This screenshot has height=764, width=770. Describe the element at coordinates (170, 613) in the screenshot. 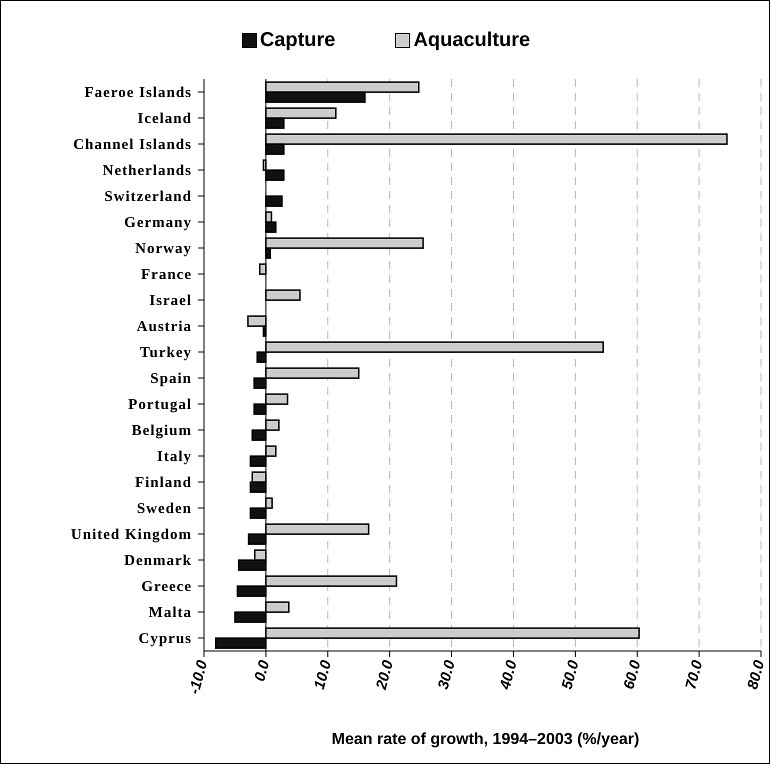

I see `y-tick-label: Malta` at that location.